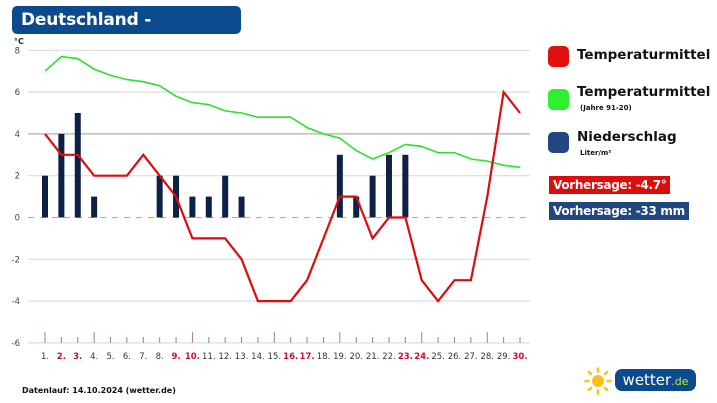 This screenshot has height=403, width=717. I want to click on x-tick-label: 7., so click(143, 357).